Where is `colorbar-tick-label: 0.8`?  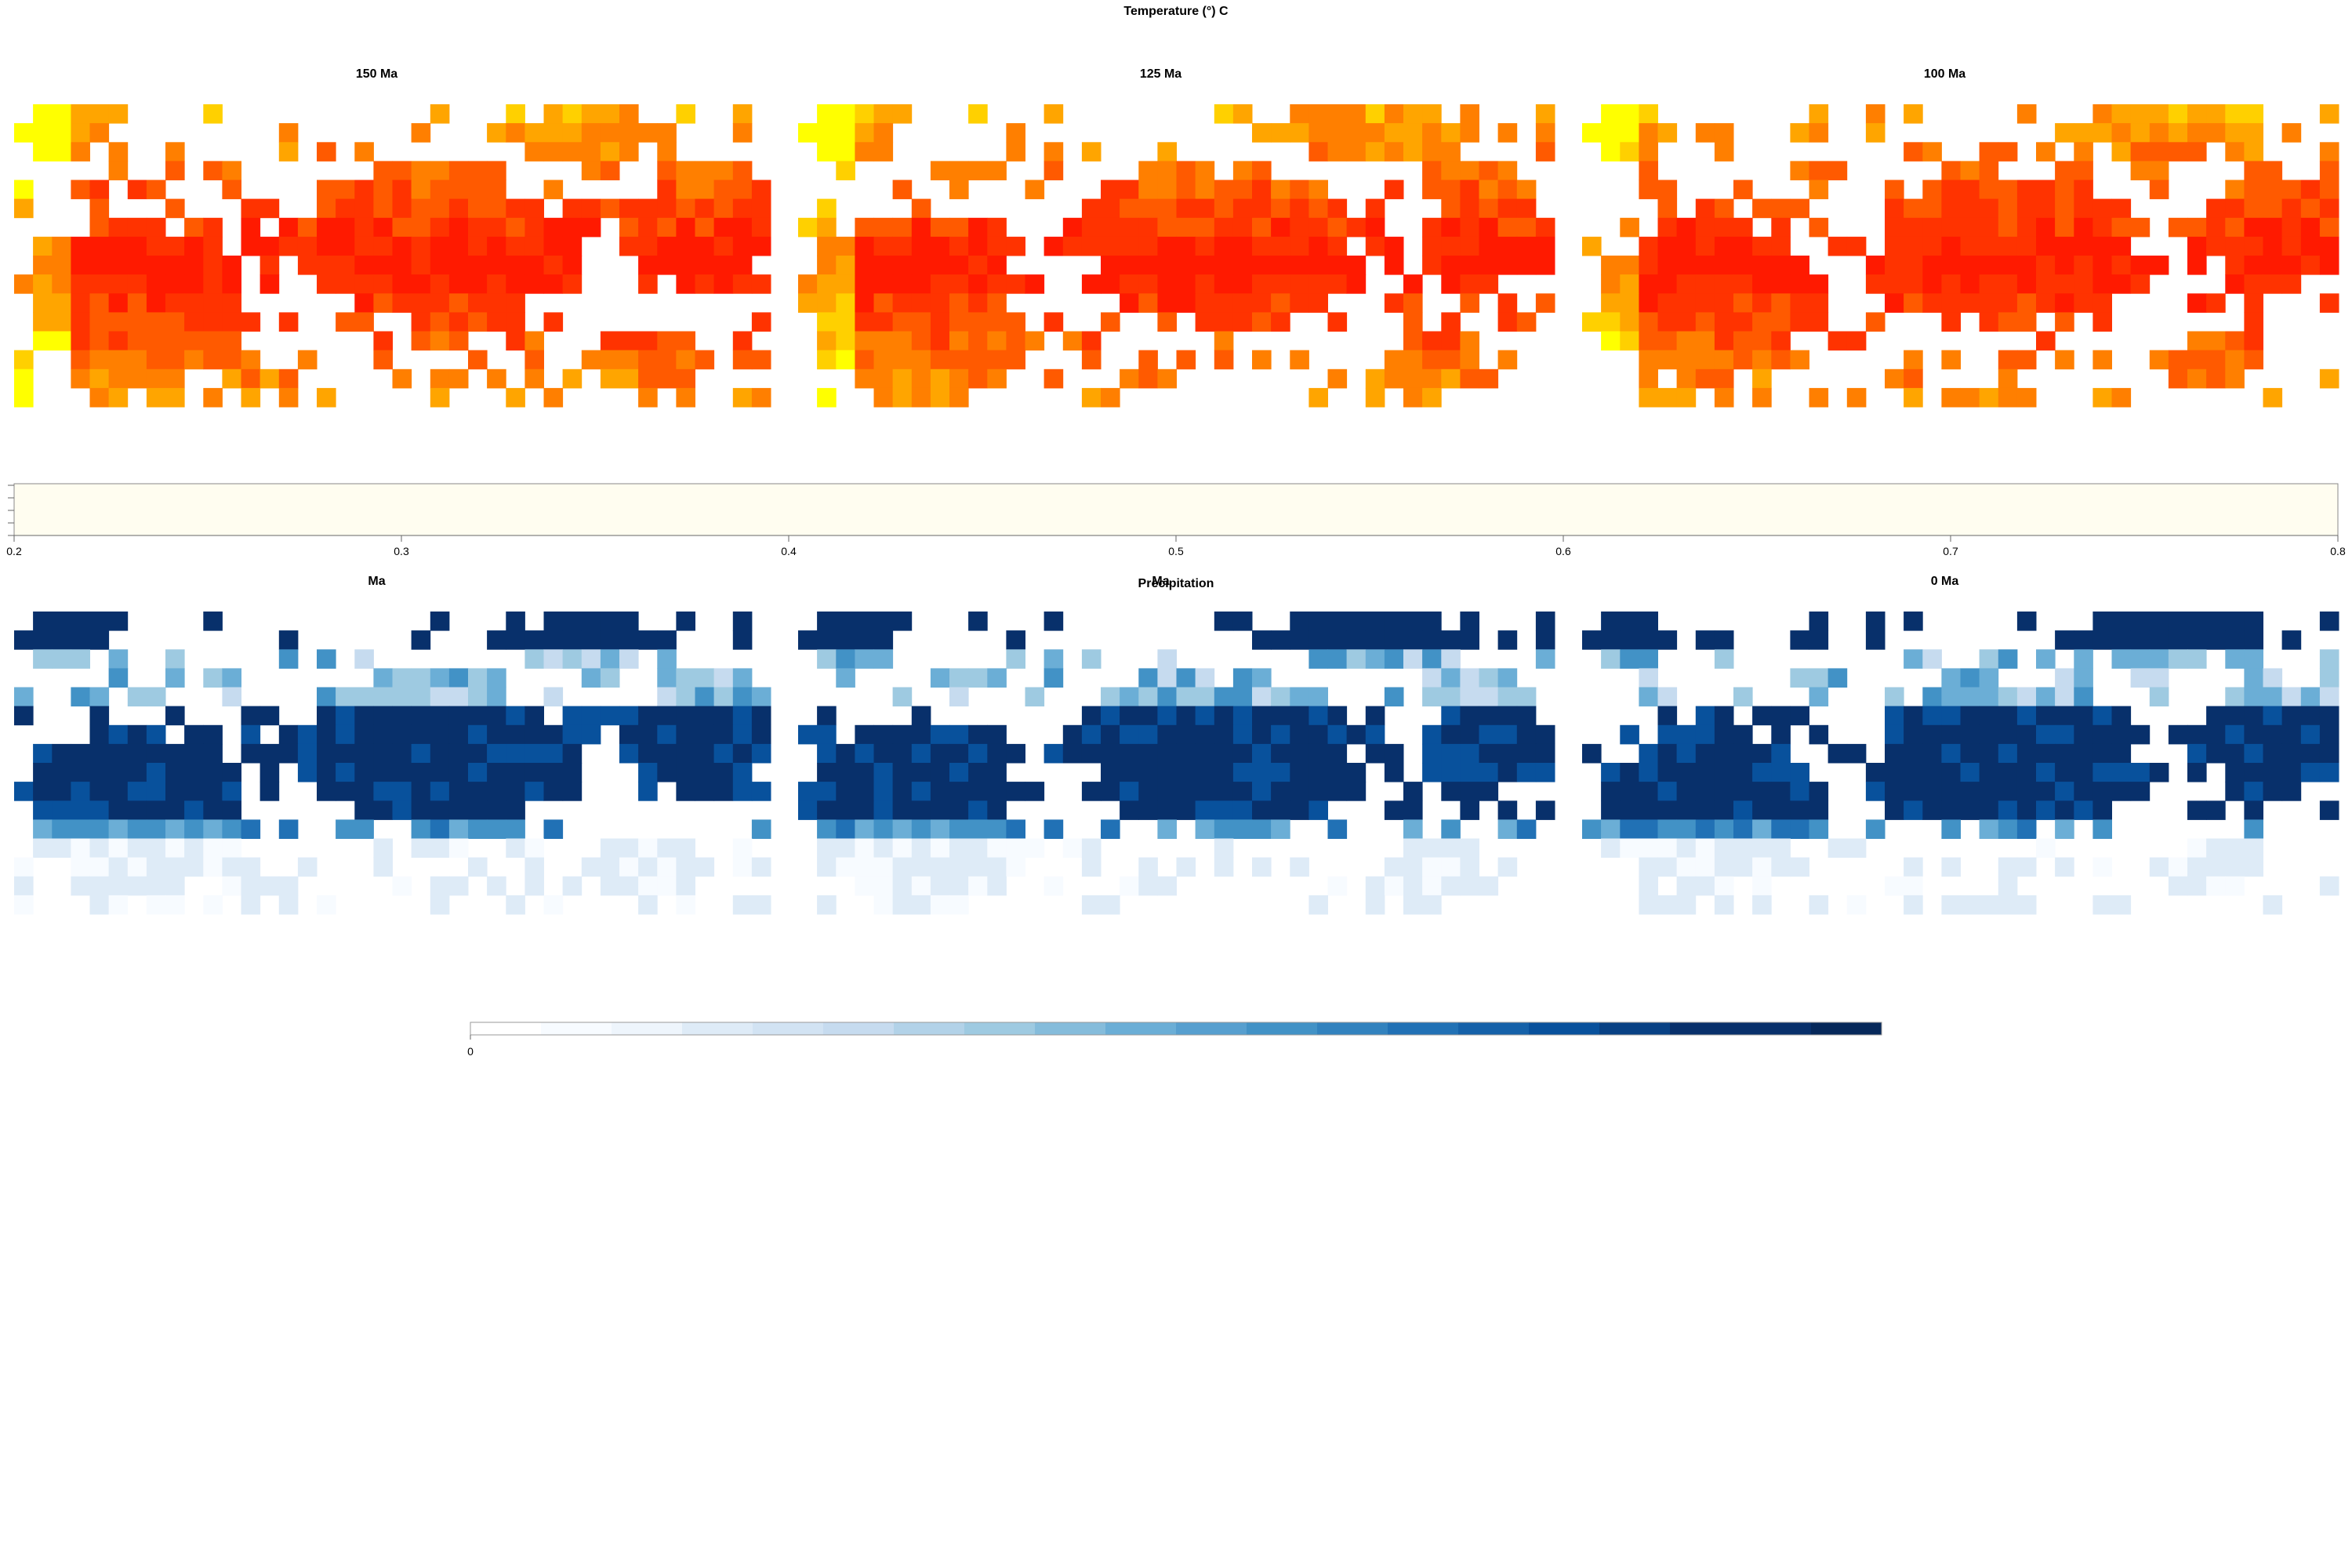 colorbar-tick-label: 0.8 is located at coordinates (2338, 551).